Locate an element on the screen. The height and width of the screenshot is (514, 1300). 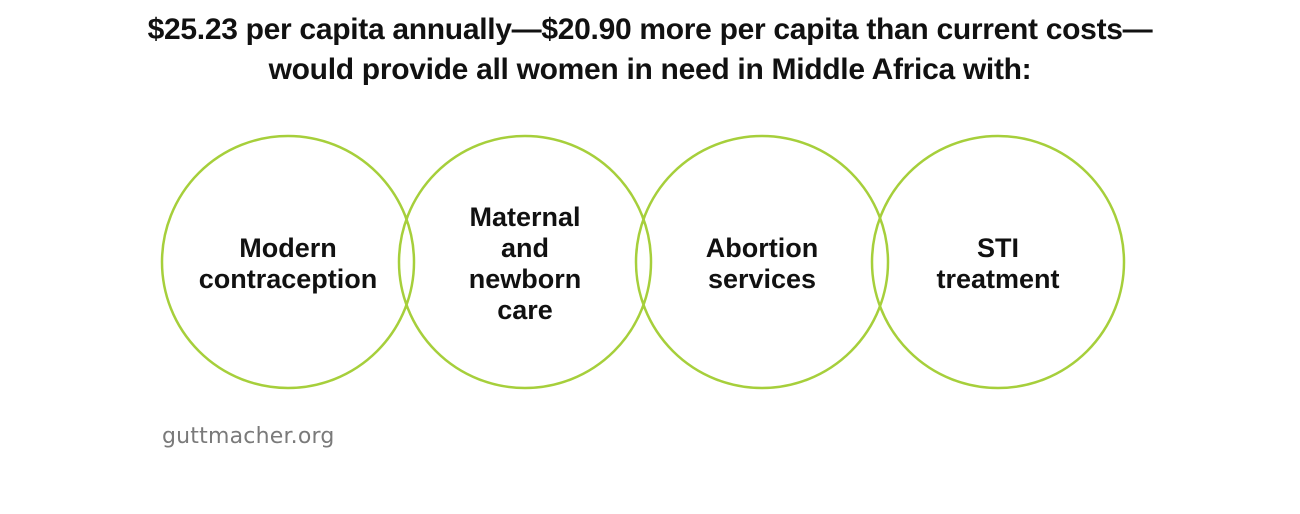
label-line: services is located at coordinates (762, 279).